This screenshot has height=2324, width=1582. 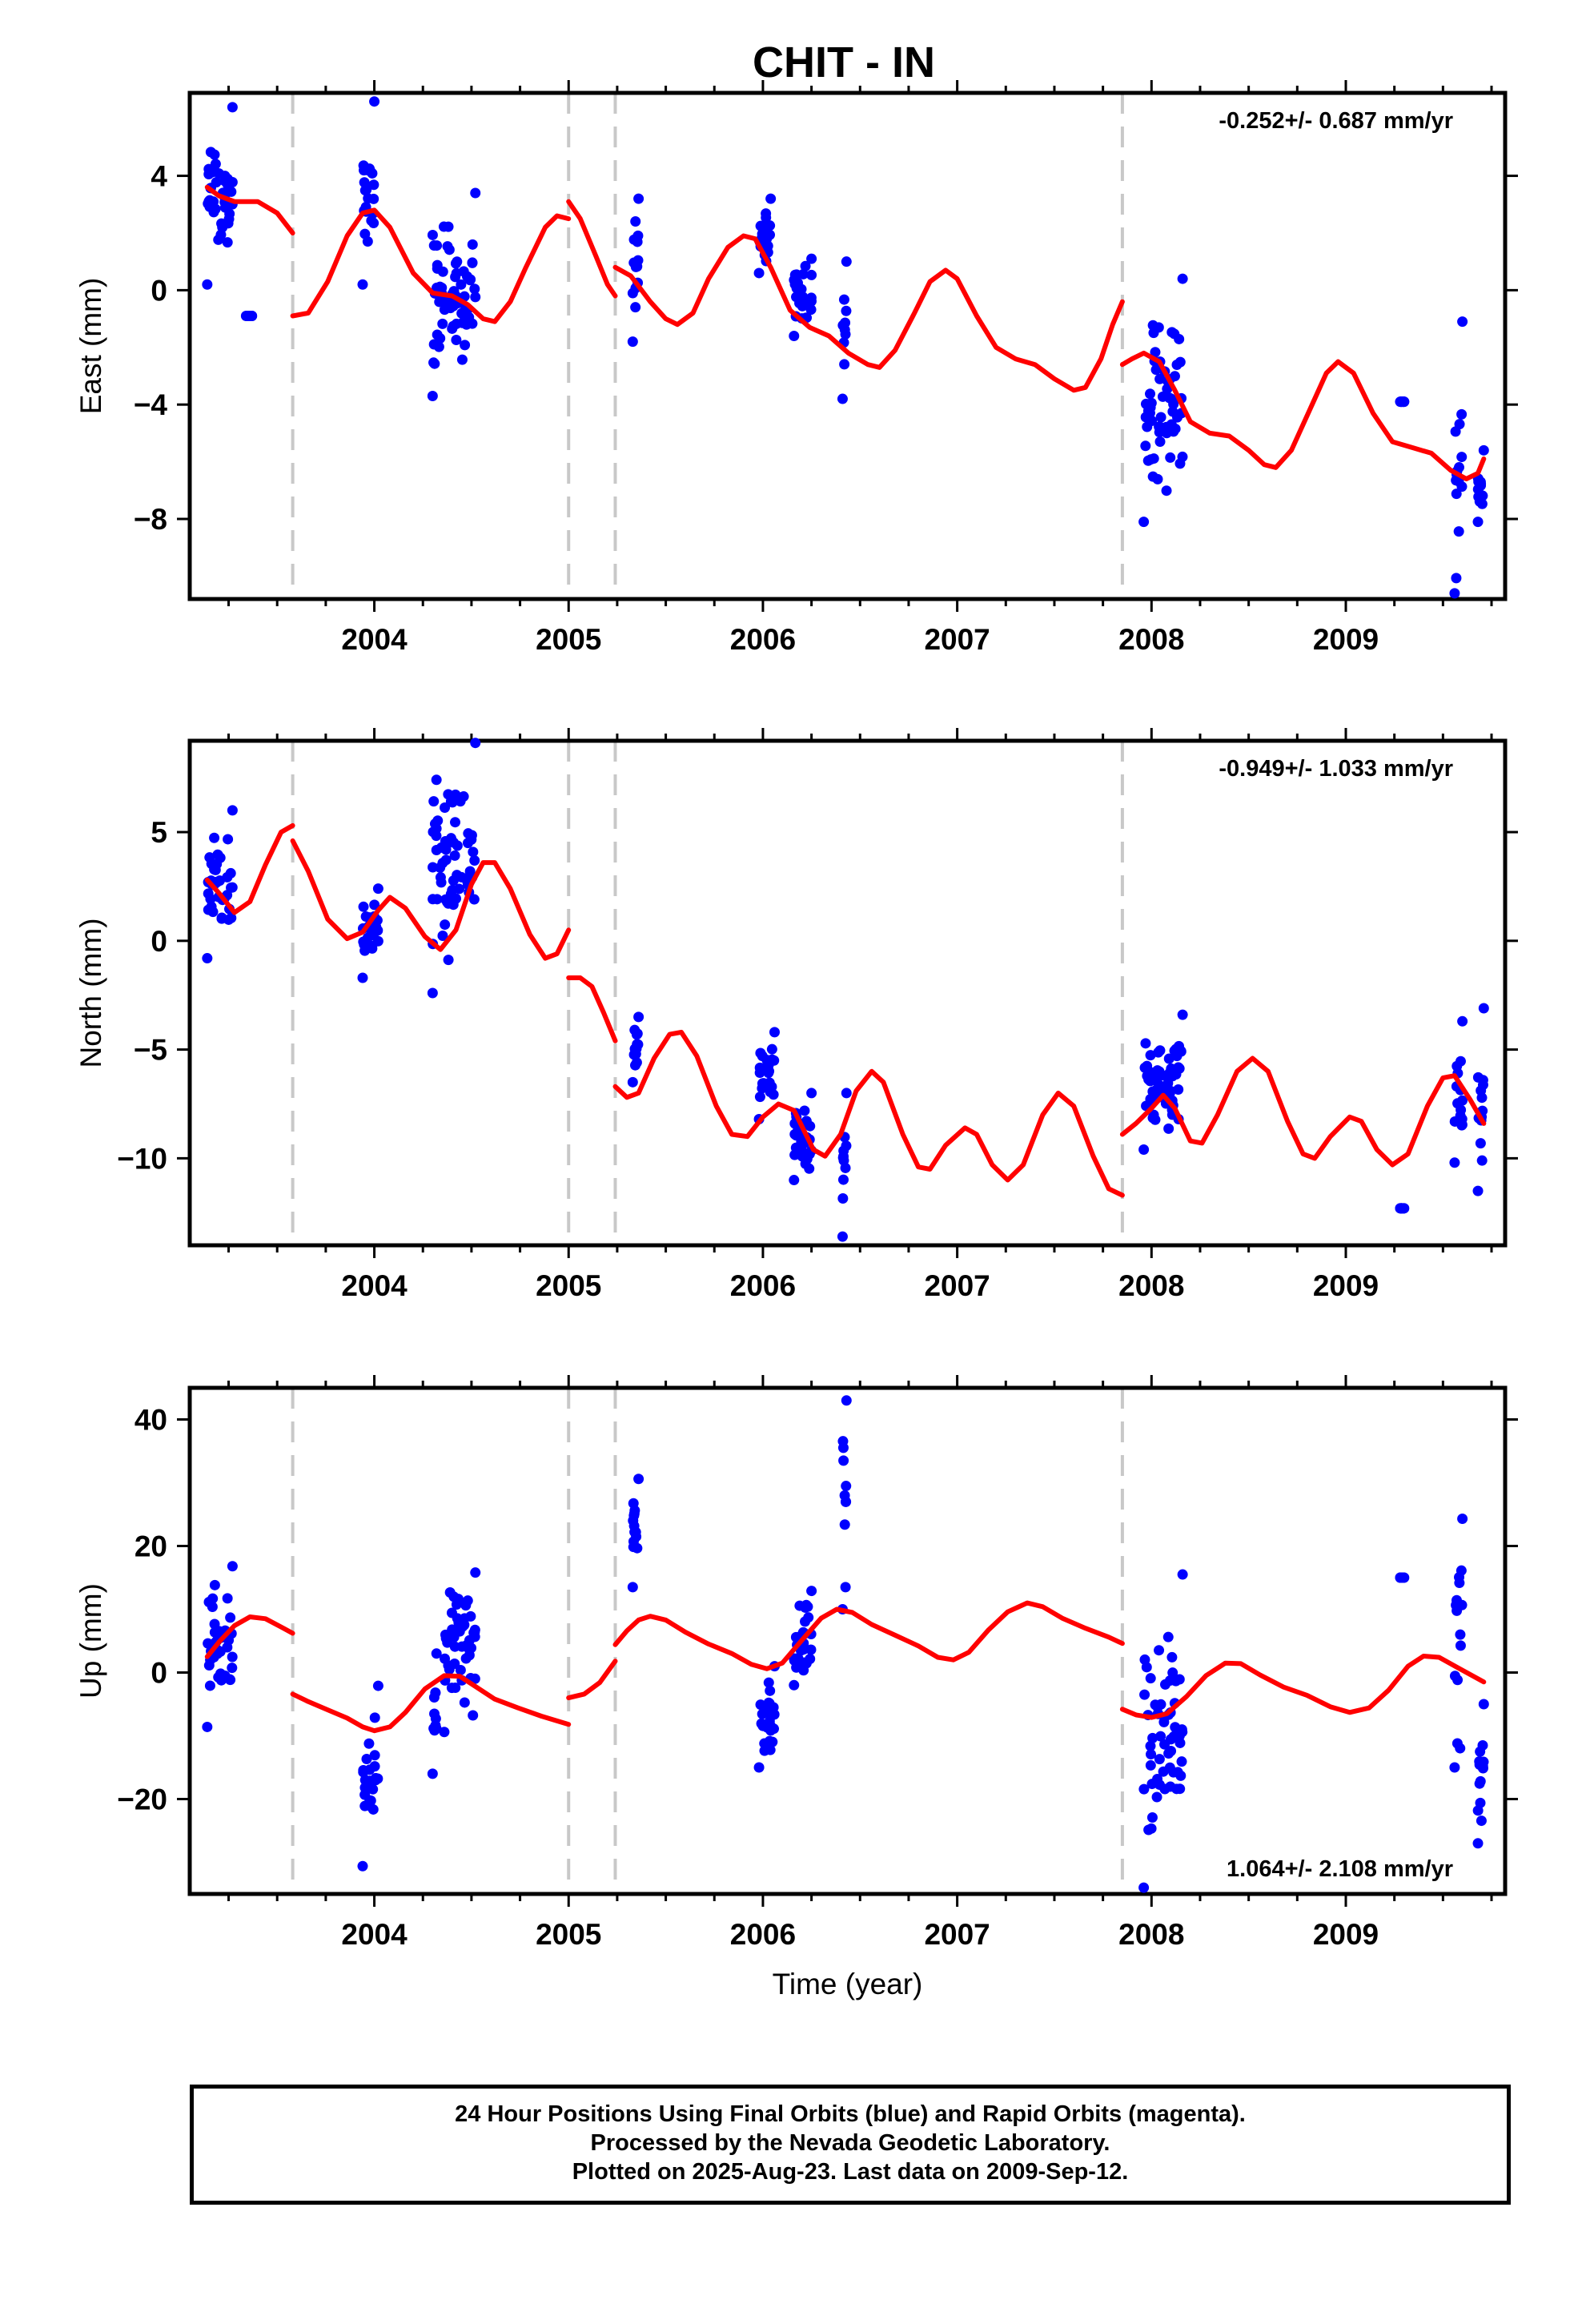 I want to click on east-x-tick-label: 2007, so click(x=957, y=639).